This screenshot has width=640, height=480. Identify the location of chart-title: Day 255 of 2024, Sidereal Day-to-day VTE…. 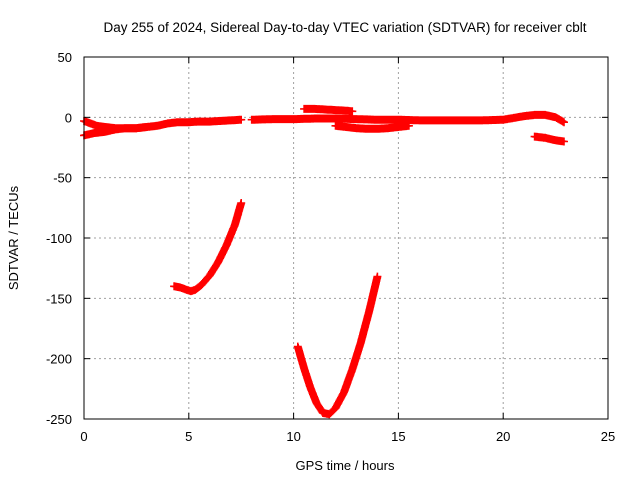
(345, 27).